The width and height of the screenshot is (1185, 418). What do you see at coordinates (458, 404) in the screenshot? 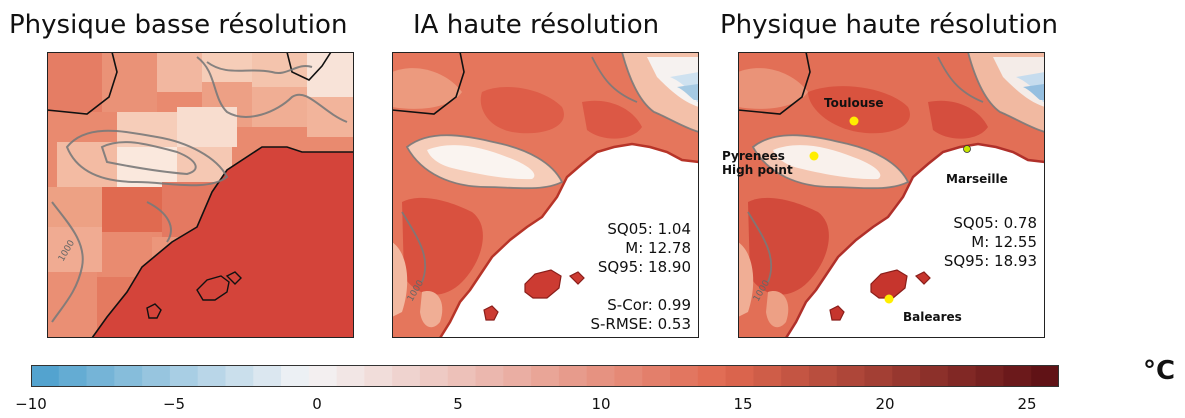
I see `colorbar-tick: 5` at bounding box center [458, 404].